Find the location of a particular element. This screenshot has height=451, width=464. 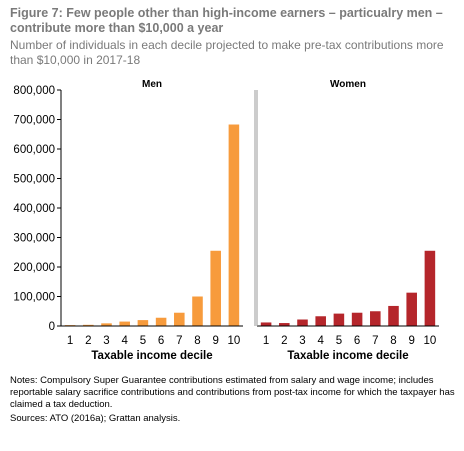

y-tick-label: 200,000 is located at coordinates (34, 268).